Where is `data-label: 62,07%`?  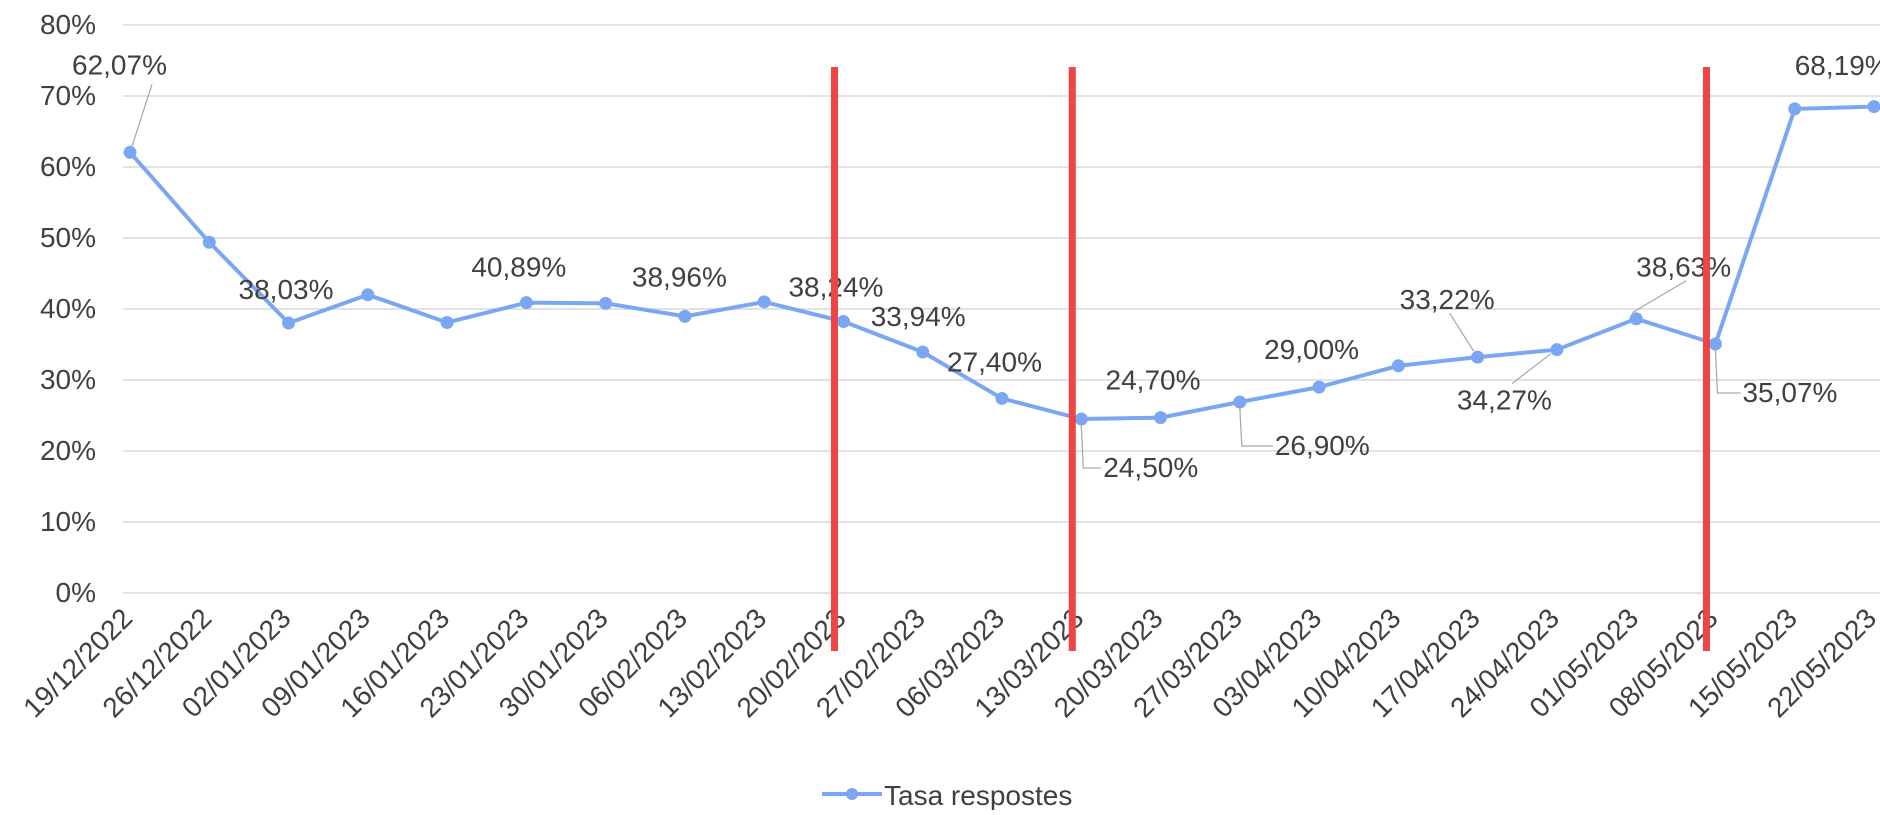
data-label: 62,07% is located at coordinates (119, 64).